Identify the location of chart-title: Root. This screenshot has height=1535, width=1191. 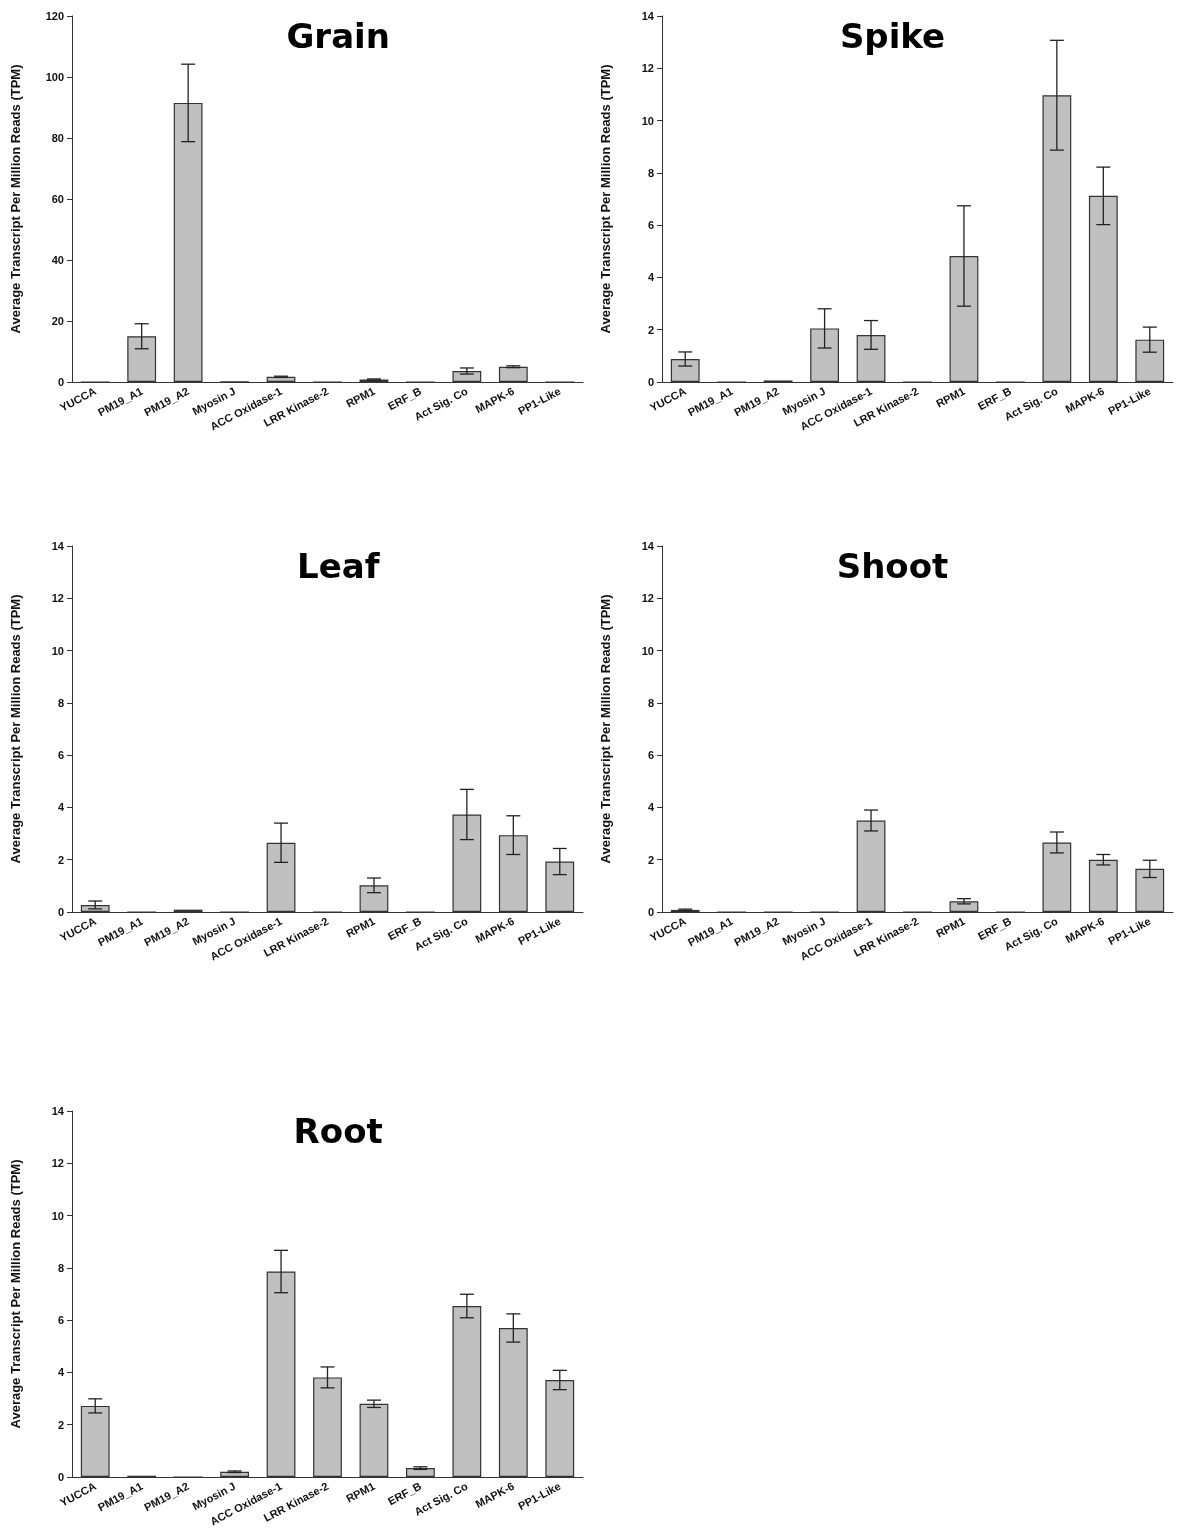
(338, 1131).